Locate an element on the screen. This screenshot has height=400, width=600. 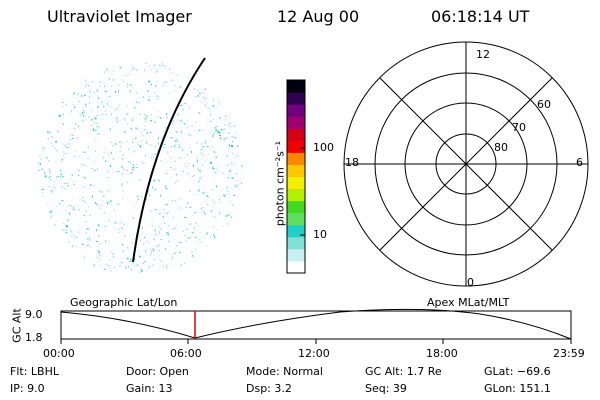
geographic-label: Geographic Lat/Lon is located at coordinates (124, 302).